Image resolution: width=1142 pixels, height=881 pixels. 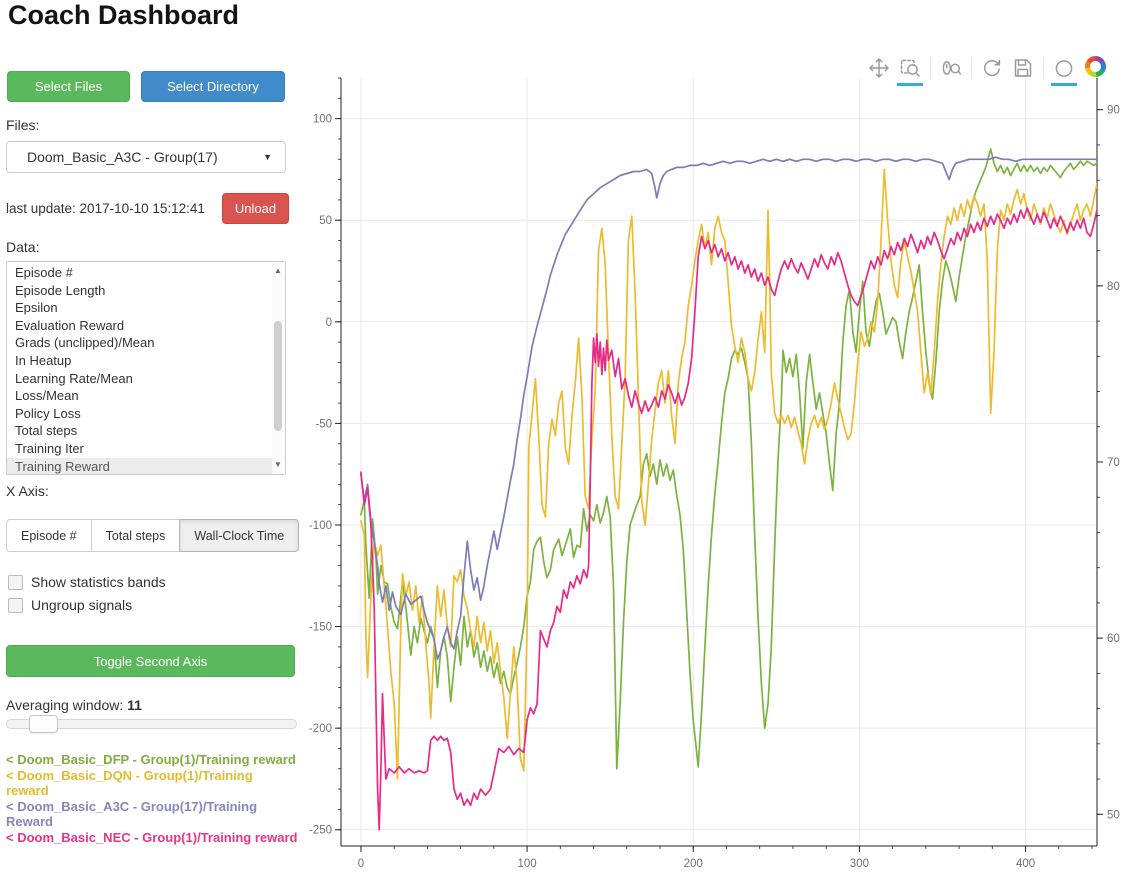 What do you see at coordinates (44, 272) in the screenshot?
I see `list-item: Episode #` at bounding box center [44, 272].